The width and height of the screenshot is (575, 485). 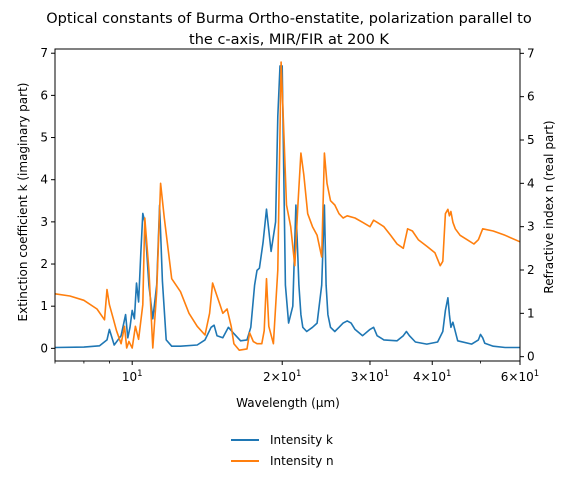 I want to click on y-right-tick-label: 3, so click(x=531, y=227).